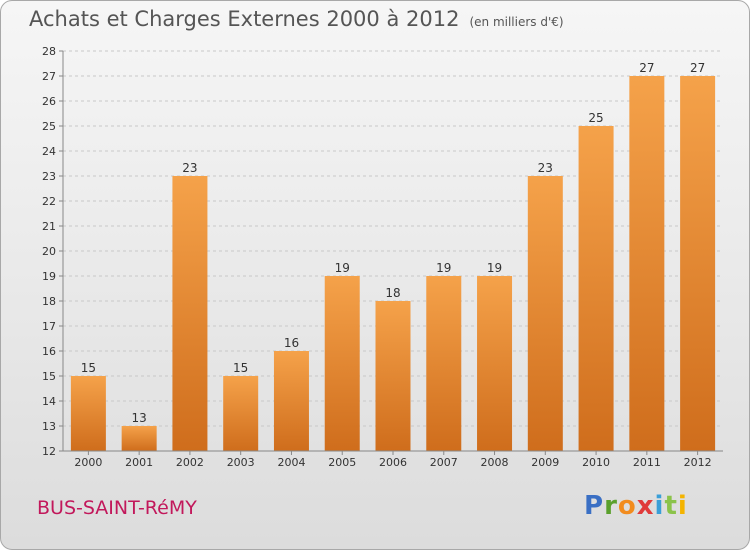  I want to click on y-tick-label: 16, so click(49, 351).